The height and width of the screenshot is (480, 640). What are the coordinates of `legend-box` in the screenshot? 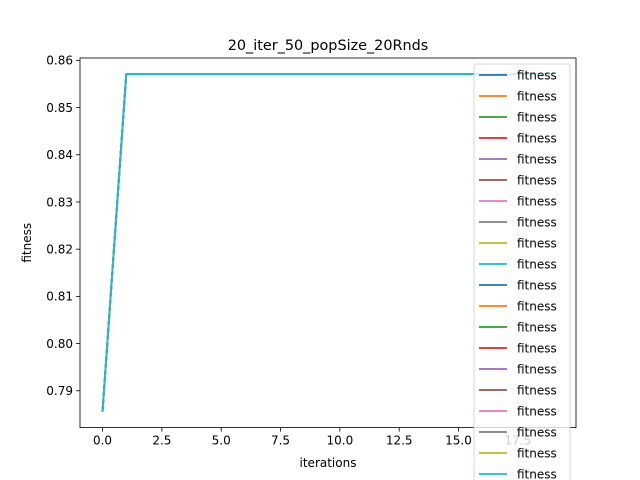 It's located at (522, 271).